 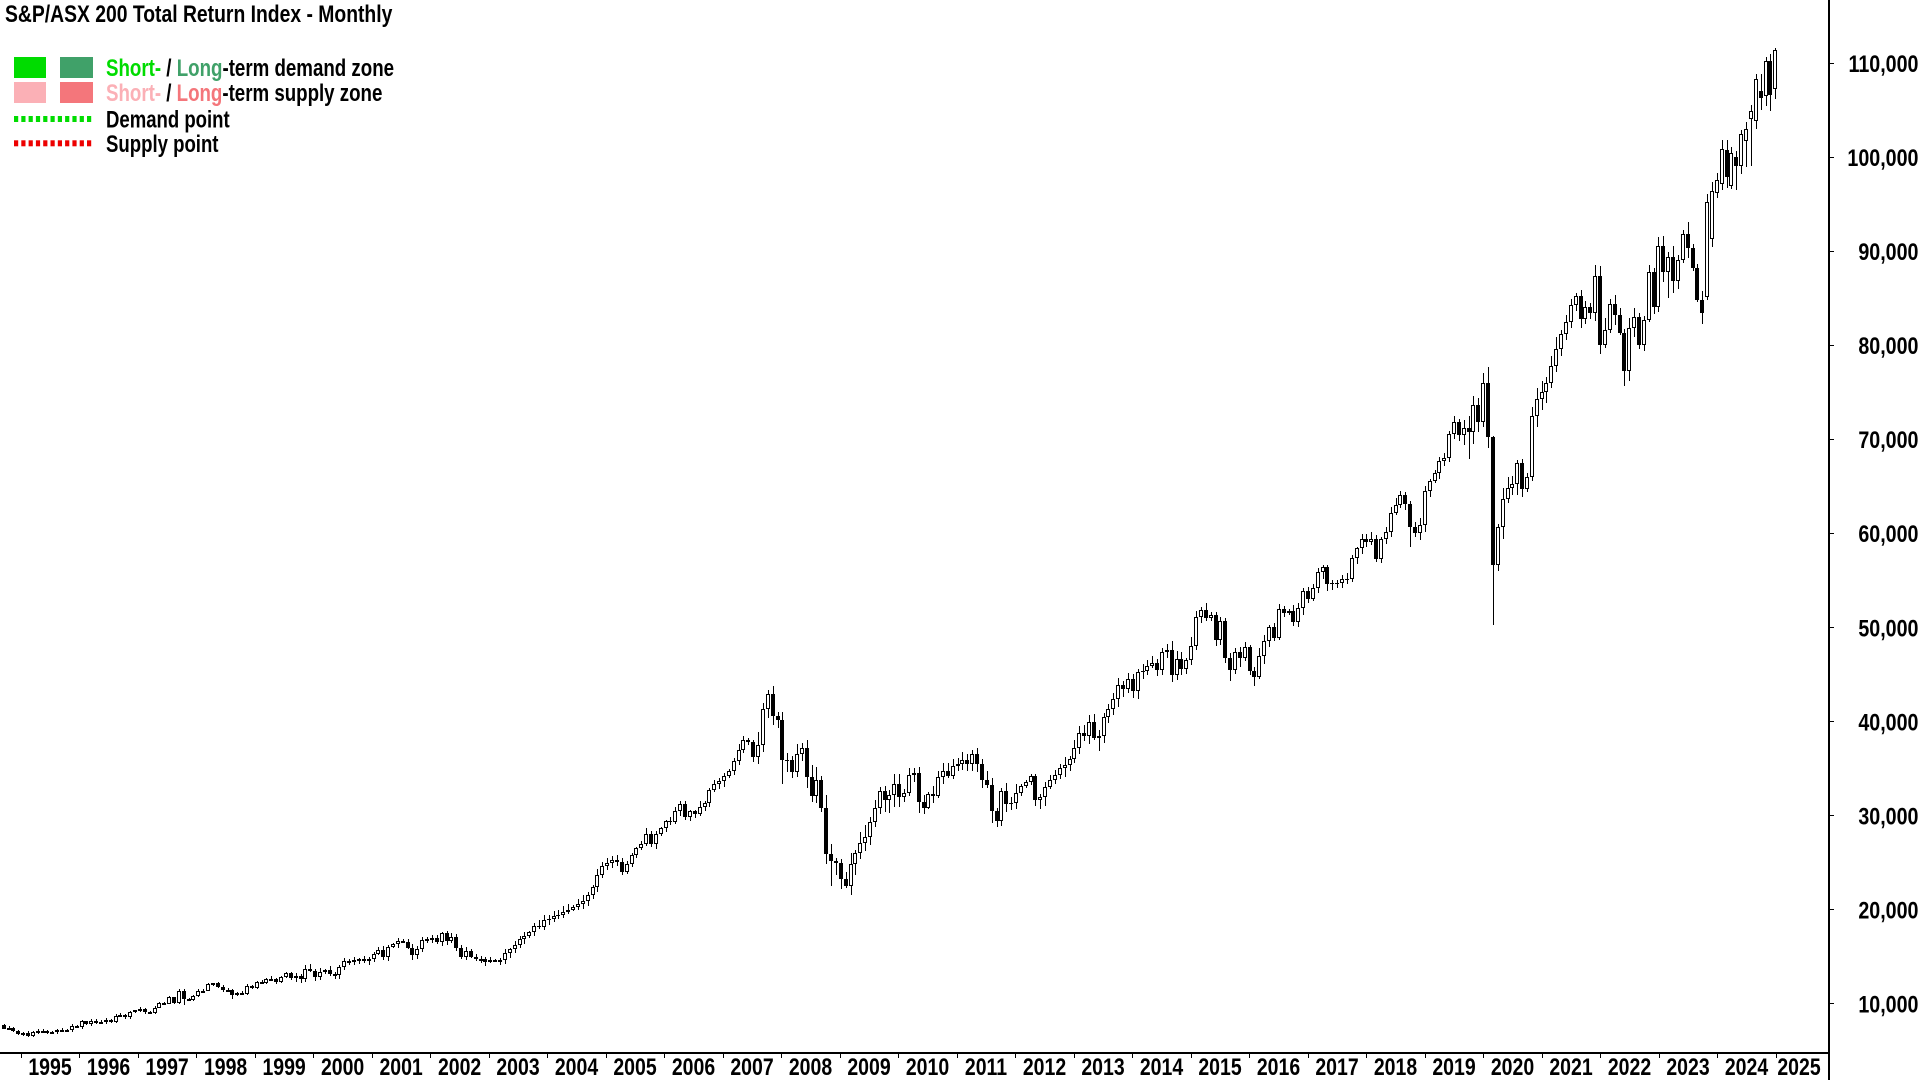 I want to click on svg-text: 1998, so click(x=225, y=1066).